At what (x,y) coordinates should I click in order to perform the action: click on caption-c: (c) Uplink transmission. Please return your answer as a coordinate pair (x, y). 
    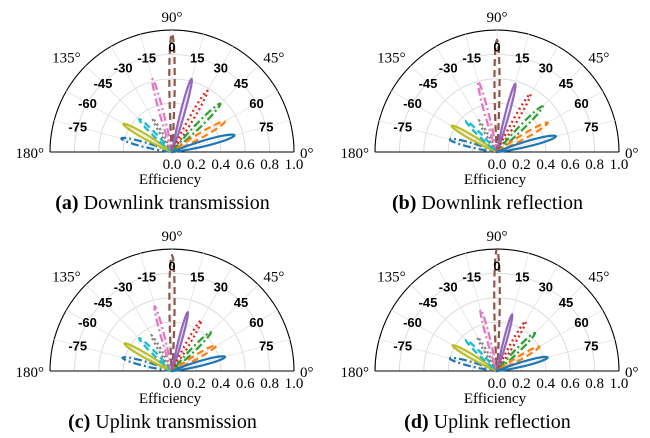
    Looking at the image, I should click on (162, 422).